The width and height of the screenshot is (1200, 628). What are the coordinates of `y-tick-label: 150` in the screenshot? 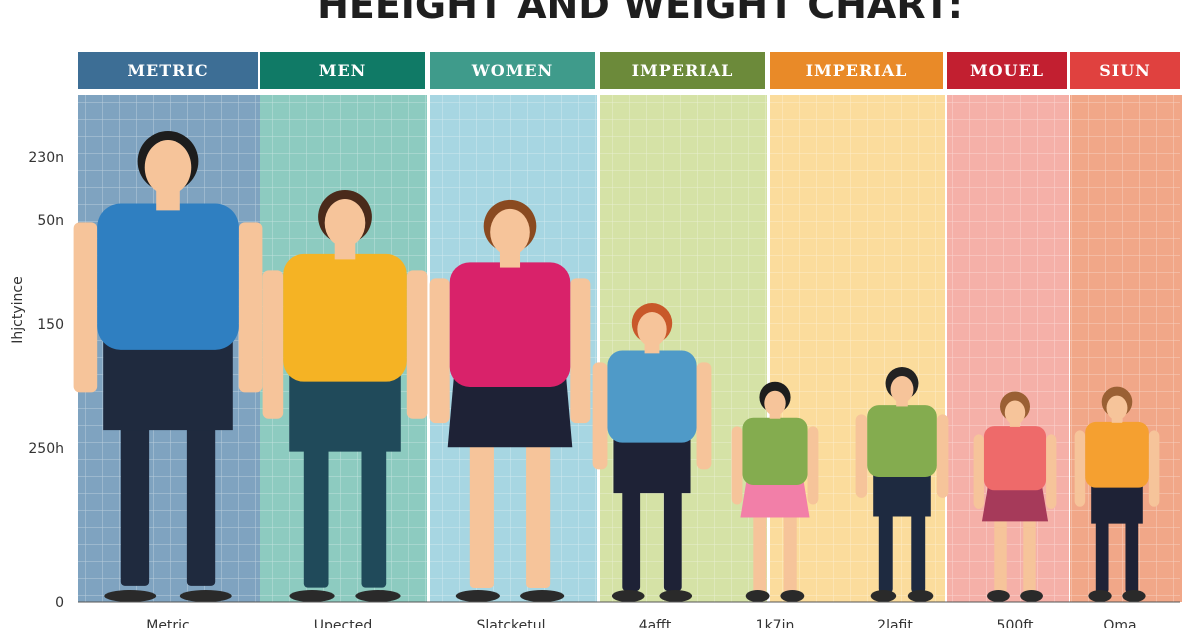 It's located at (50, 325).